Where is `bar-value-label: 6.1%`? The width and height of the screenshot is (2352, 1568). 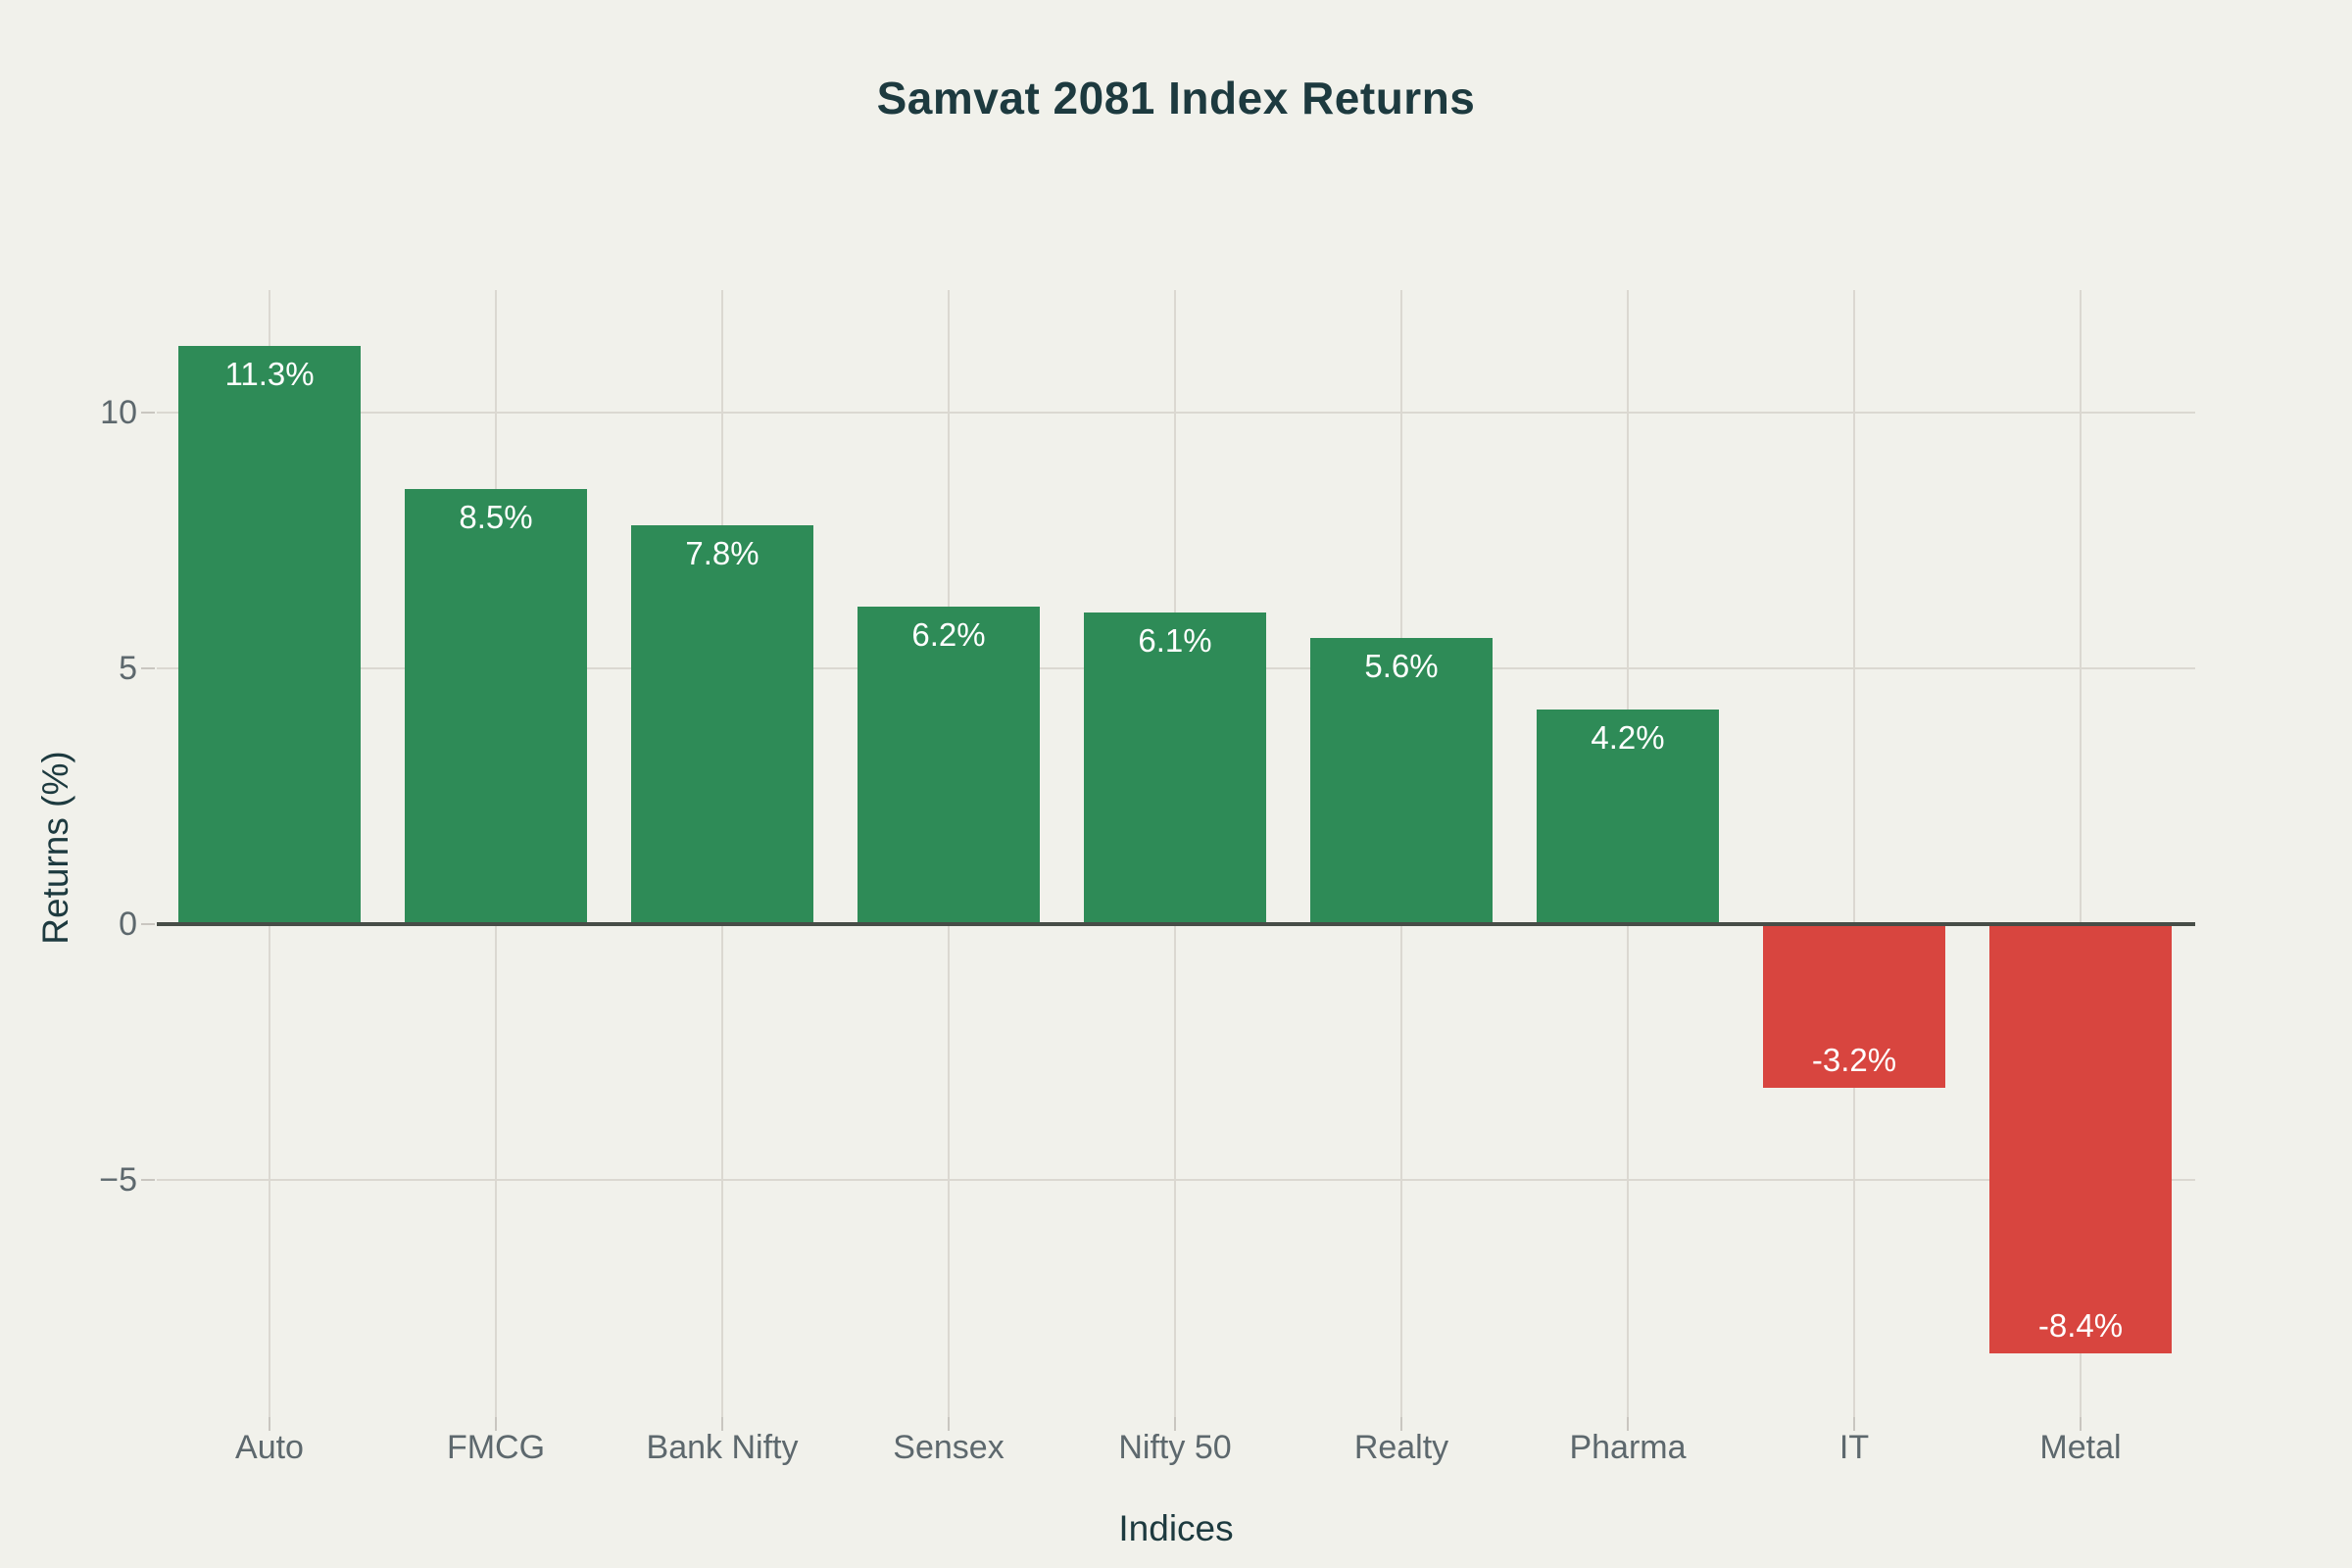 bar-value-label: 6.1% is located at coordinates (1175, 640).